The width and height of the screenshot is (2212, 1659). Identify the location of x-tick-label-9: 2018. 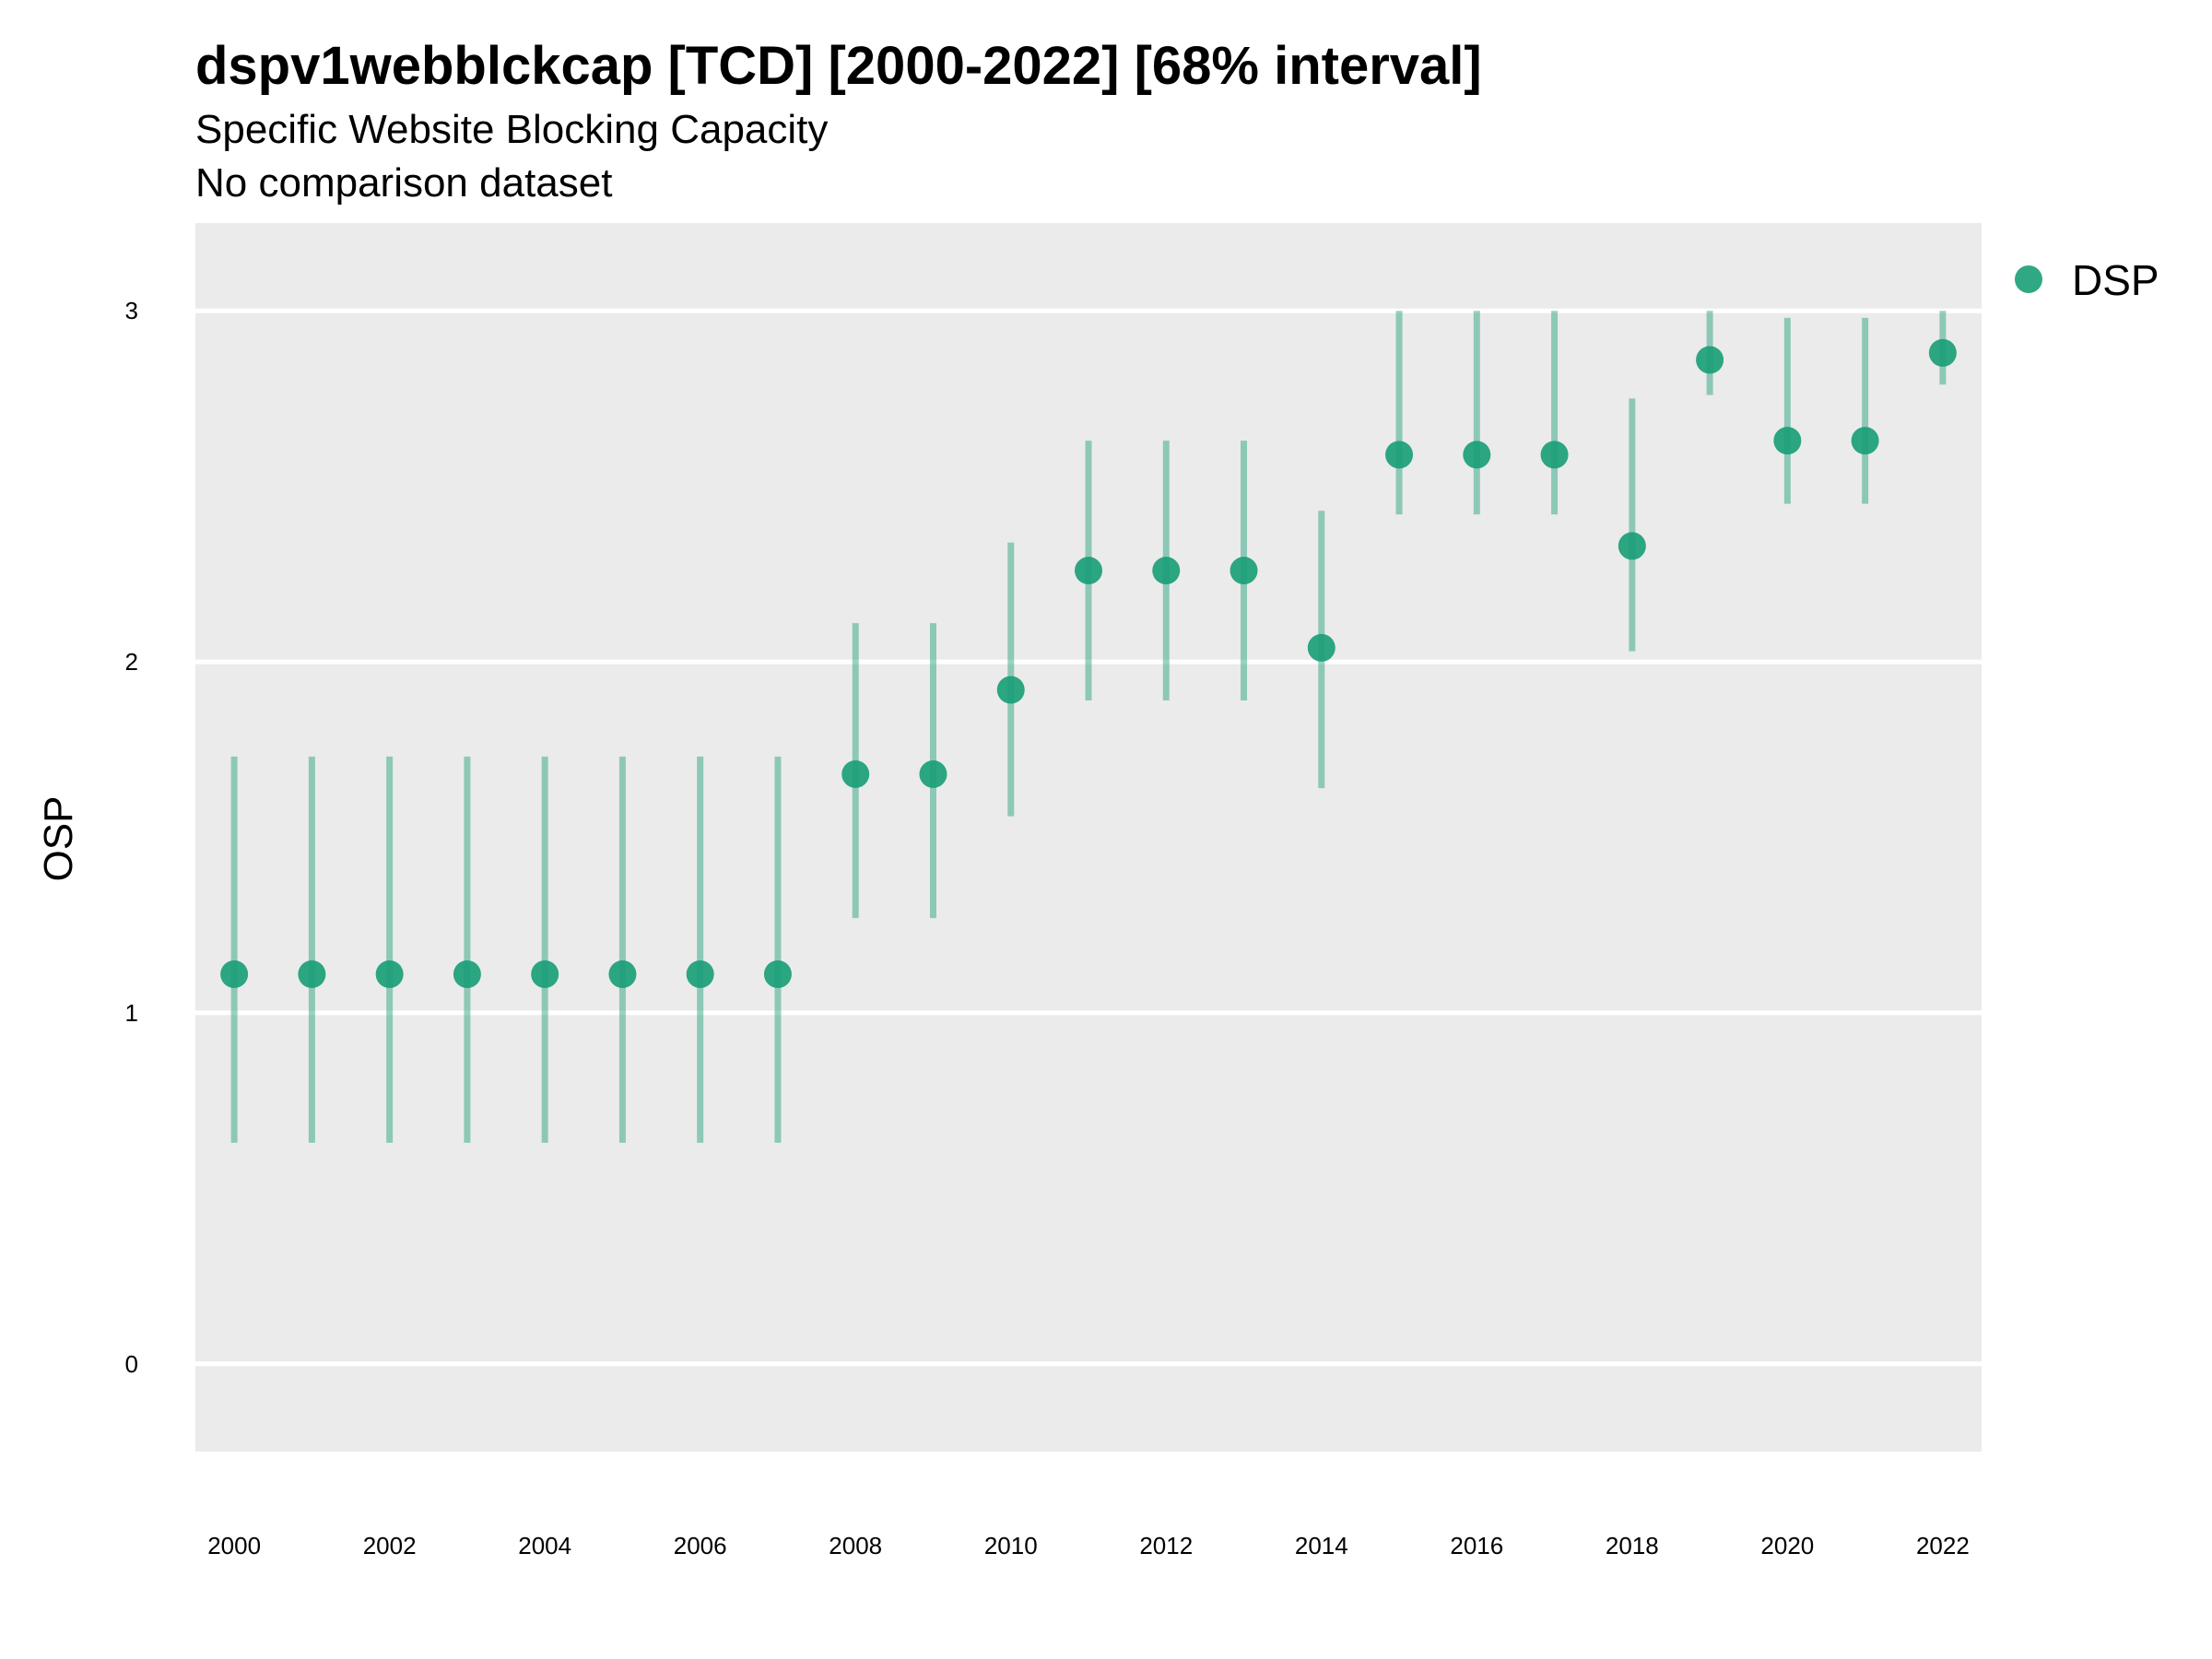
(1632, 1545).